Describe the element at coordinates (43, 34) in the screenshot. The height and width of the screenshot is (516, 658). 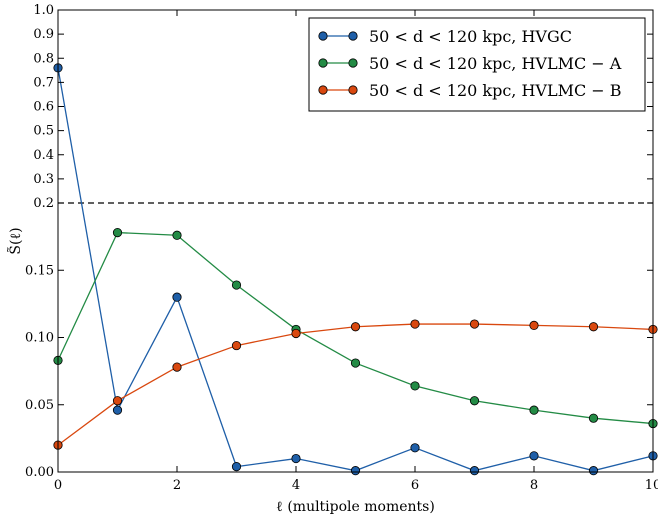
I see `y-tick-label: 0.9` at that location.